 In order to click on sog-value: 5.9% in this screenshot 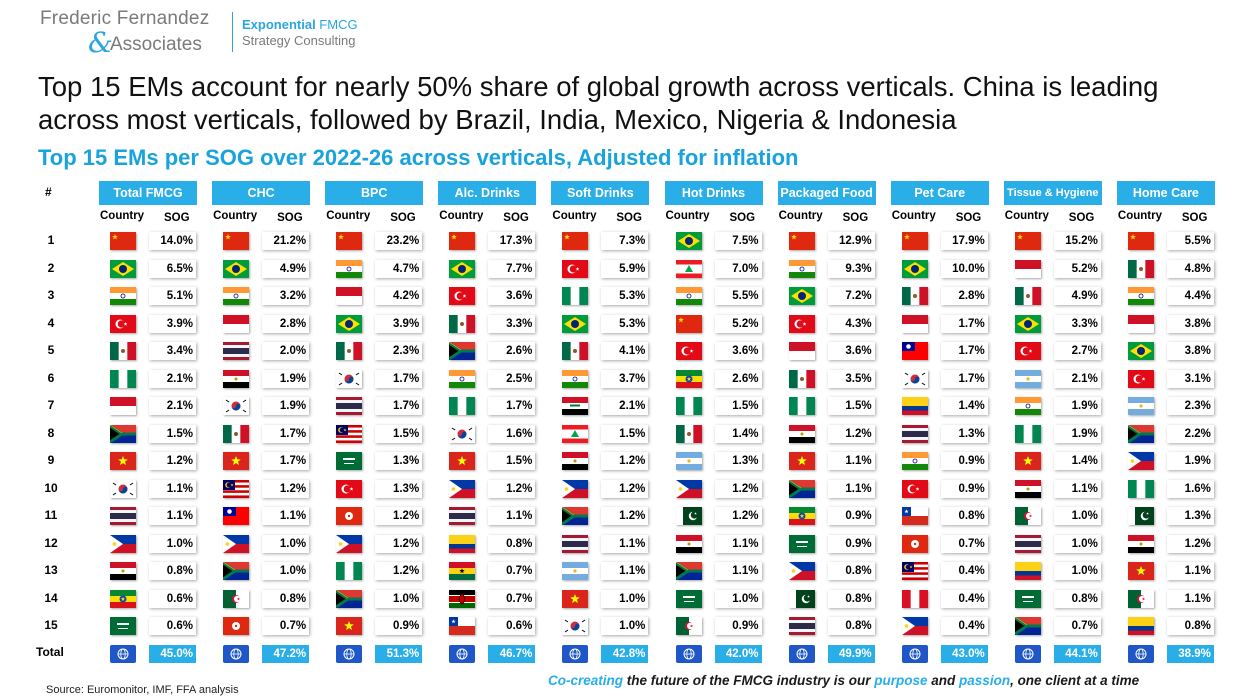, I will do `click(625, 268)`.